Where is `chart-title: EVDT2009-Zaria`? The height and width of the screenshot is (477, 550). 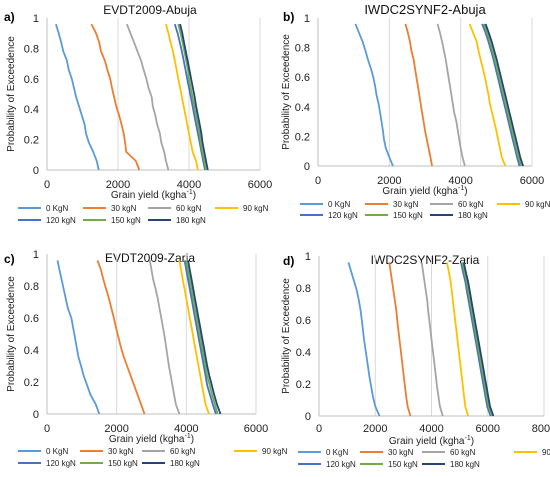
chart-title: EVDT2009-Zaria is located at coordinates (150, 258).